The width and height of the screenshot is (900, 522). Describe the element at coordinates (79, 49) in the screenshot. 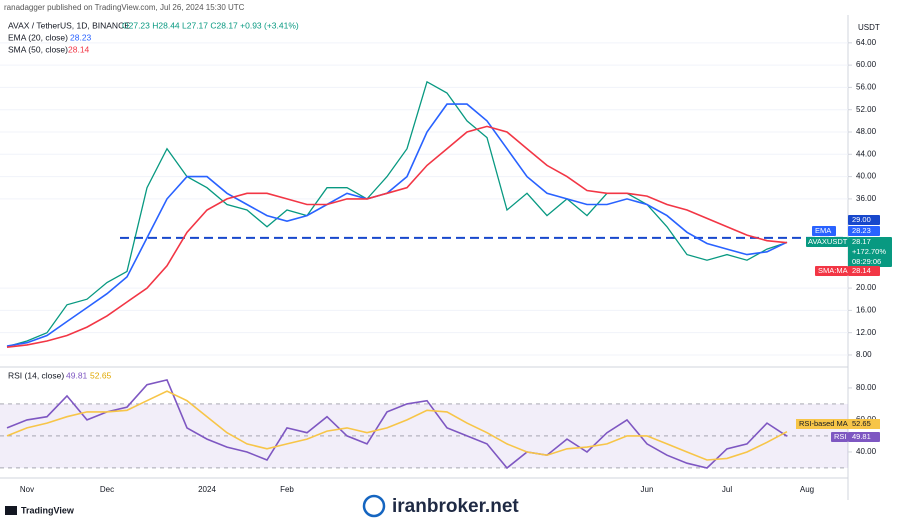

I see `sma-legend-value: 28.14` at that location.